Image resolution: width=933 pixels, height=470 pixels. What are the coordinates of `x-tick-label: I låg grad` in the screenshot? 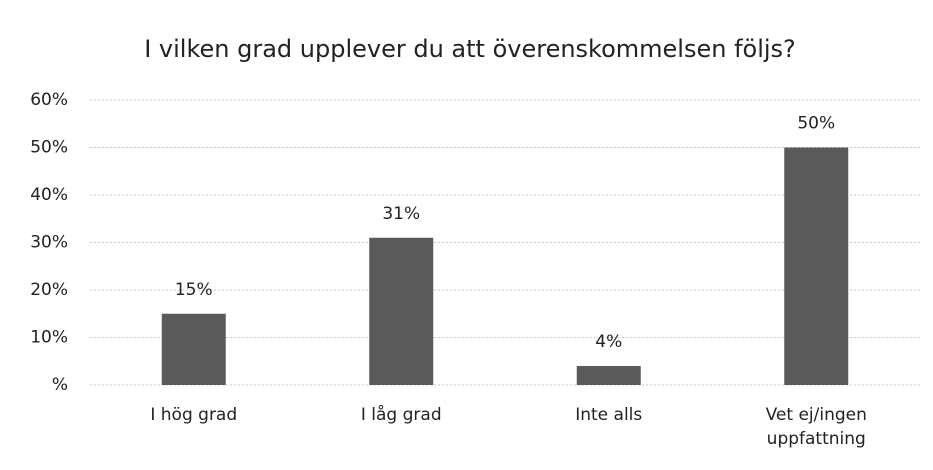 It's located at (401, 415).